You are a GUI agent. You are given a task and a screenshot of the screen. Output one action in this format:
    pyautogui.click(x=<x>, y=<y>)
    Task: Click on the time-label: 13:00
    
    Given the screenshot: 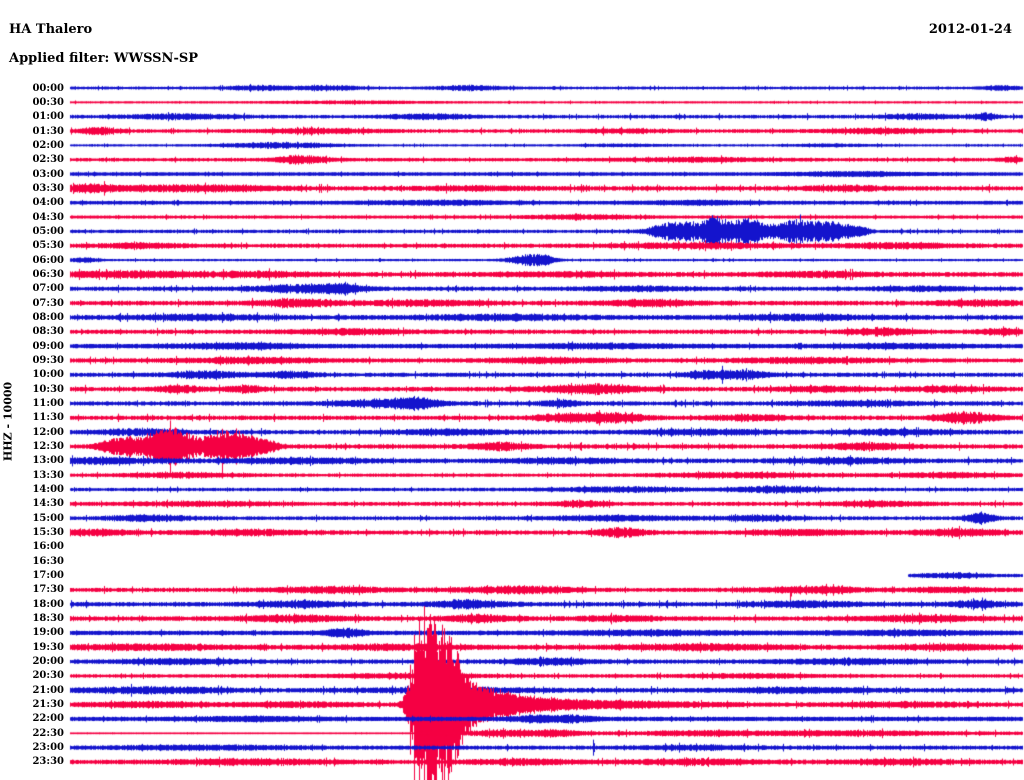 What is the action you would take?
    pyautogui.click(x=48, y=461)
    